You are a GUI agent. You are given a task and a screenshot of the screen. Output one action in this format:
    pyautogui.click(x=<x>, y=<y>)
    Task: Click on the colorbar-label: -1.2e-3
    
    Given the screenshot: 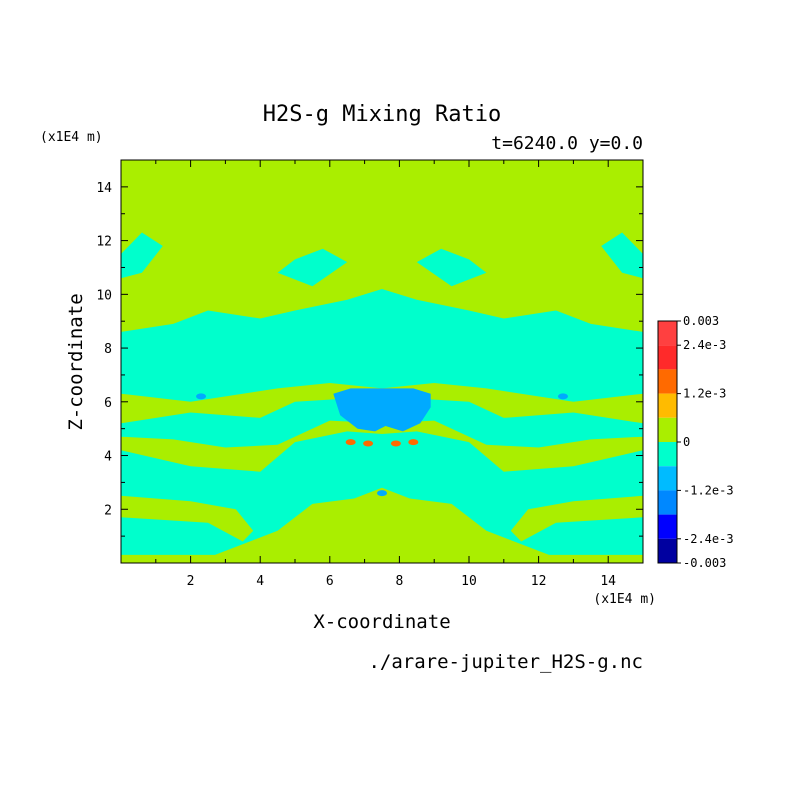 What is the action you would take?
    pyautogui.click(x=708, y=490)
    